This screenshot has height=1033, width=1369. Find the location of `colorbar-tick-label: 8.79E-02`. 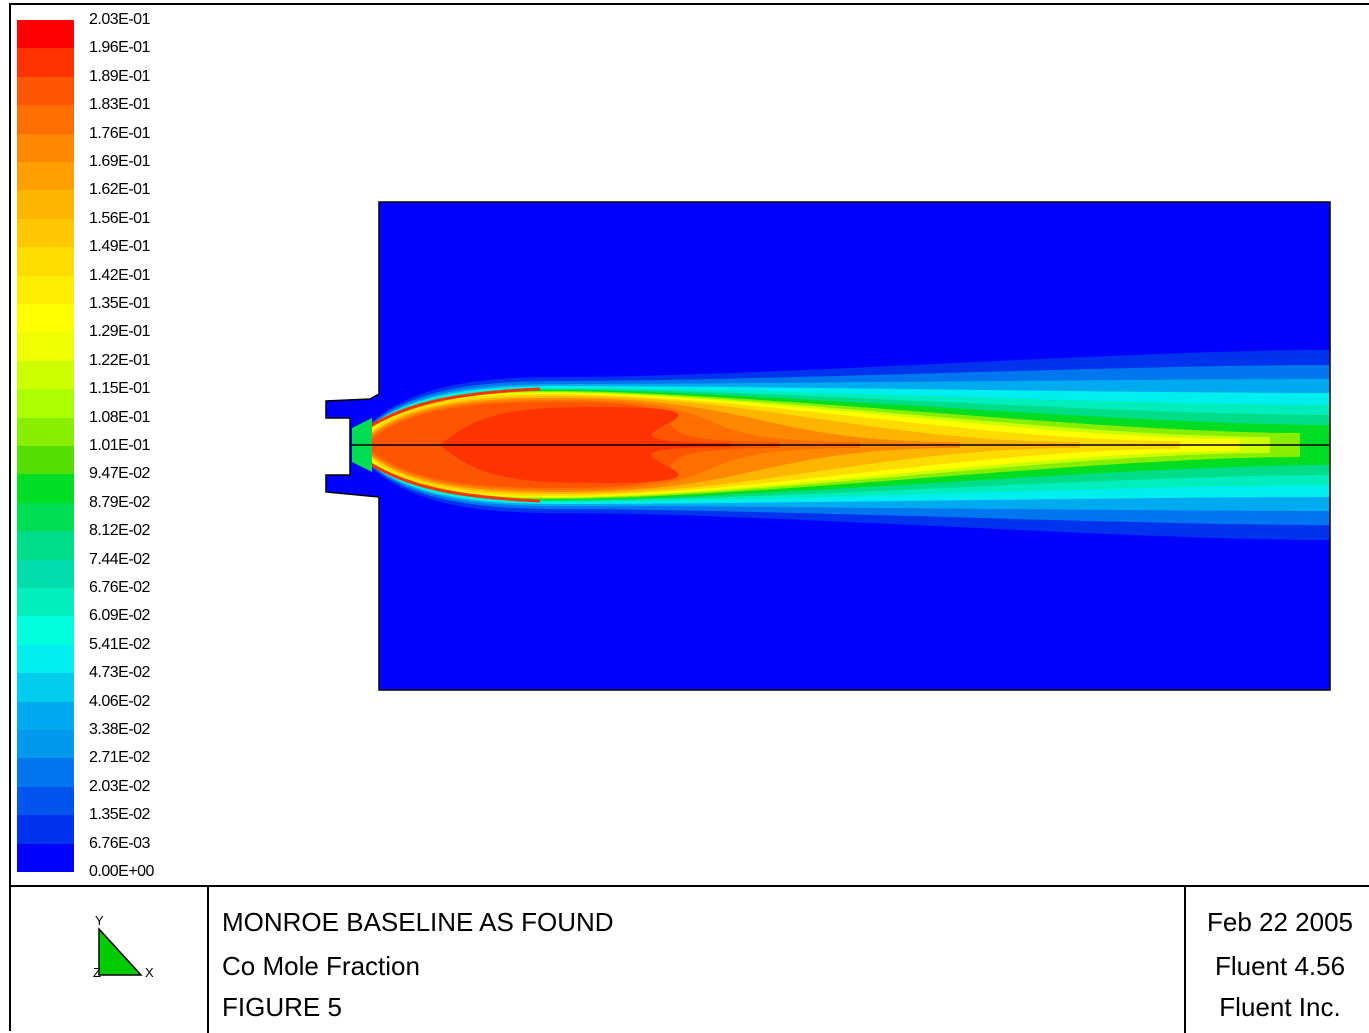

colorbar-tick-label: 8.79E-02 is located at coordinates (119, 502).